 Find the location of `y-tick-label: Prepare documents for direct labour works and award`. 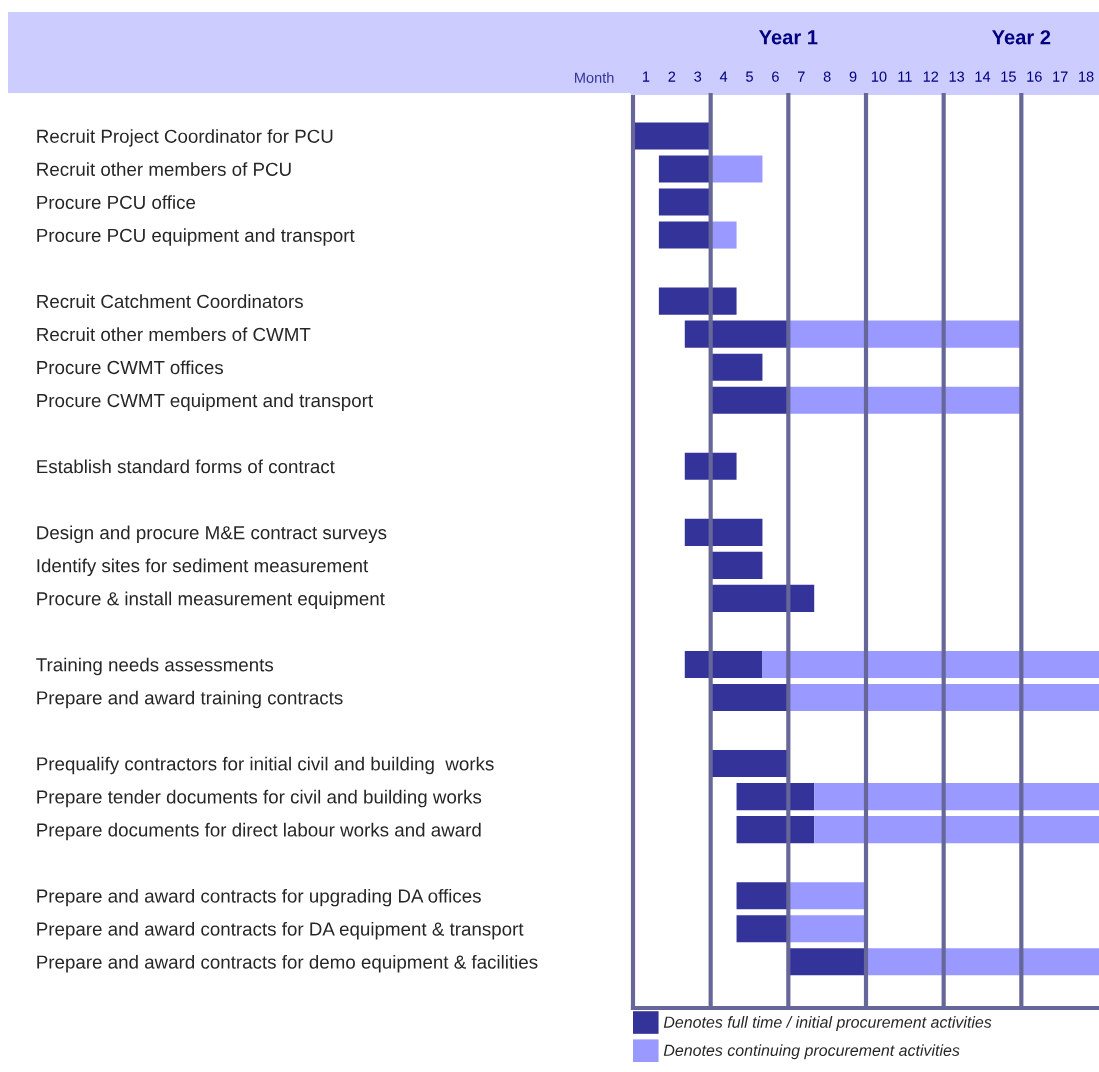

y-tick-label: Prepare documents for direct labour works and award is located at coordinates (259, 831).